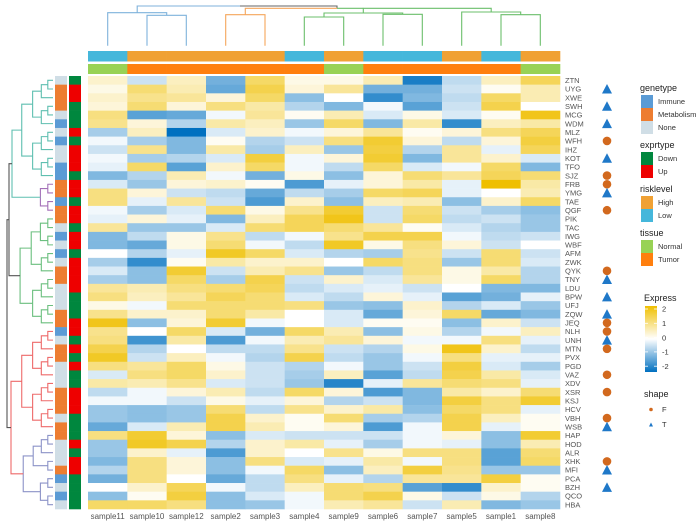 Image resolution: width=700 pixels, height=525 pixels. I want to click on genetype-legend-label: Metabolism, so click(677, 114).